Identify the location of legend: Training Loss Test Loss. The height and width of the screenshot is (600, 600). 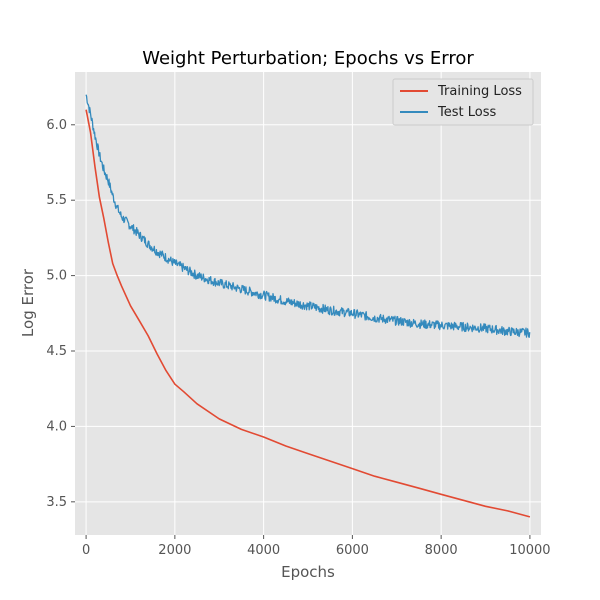
(463, 102).